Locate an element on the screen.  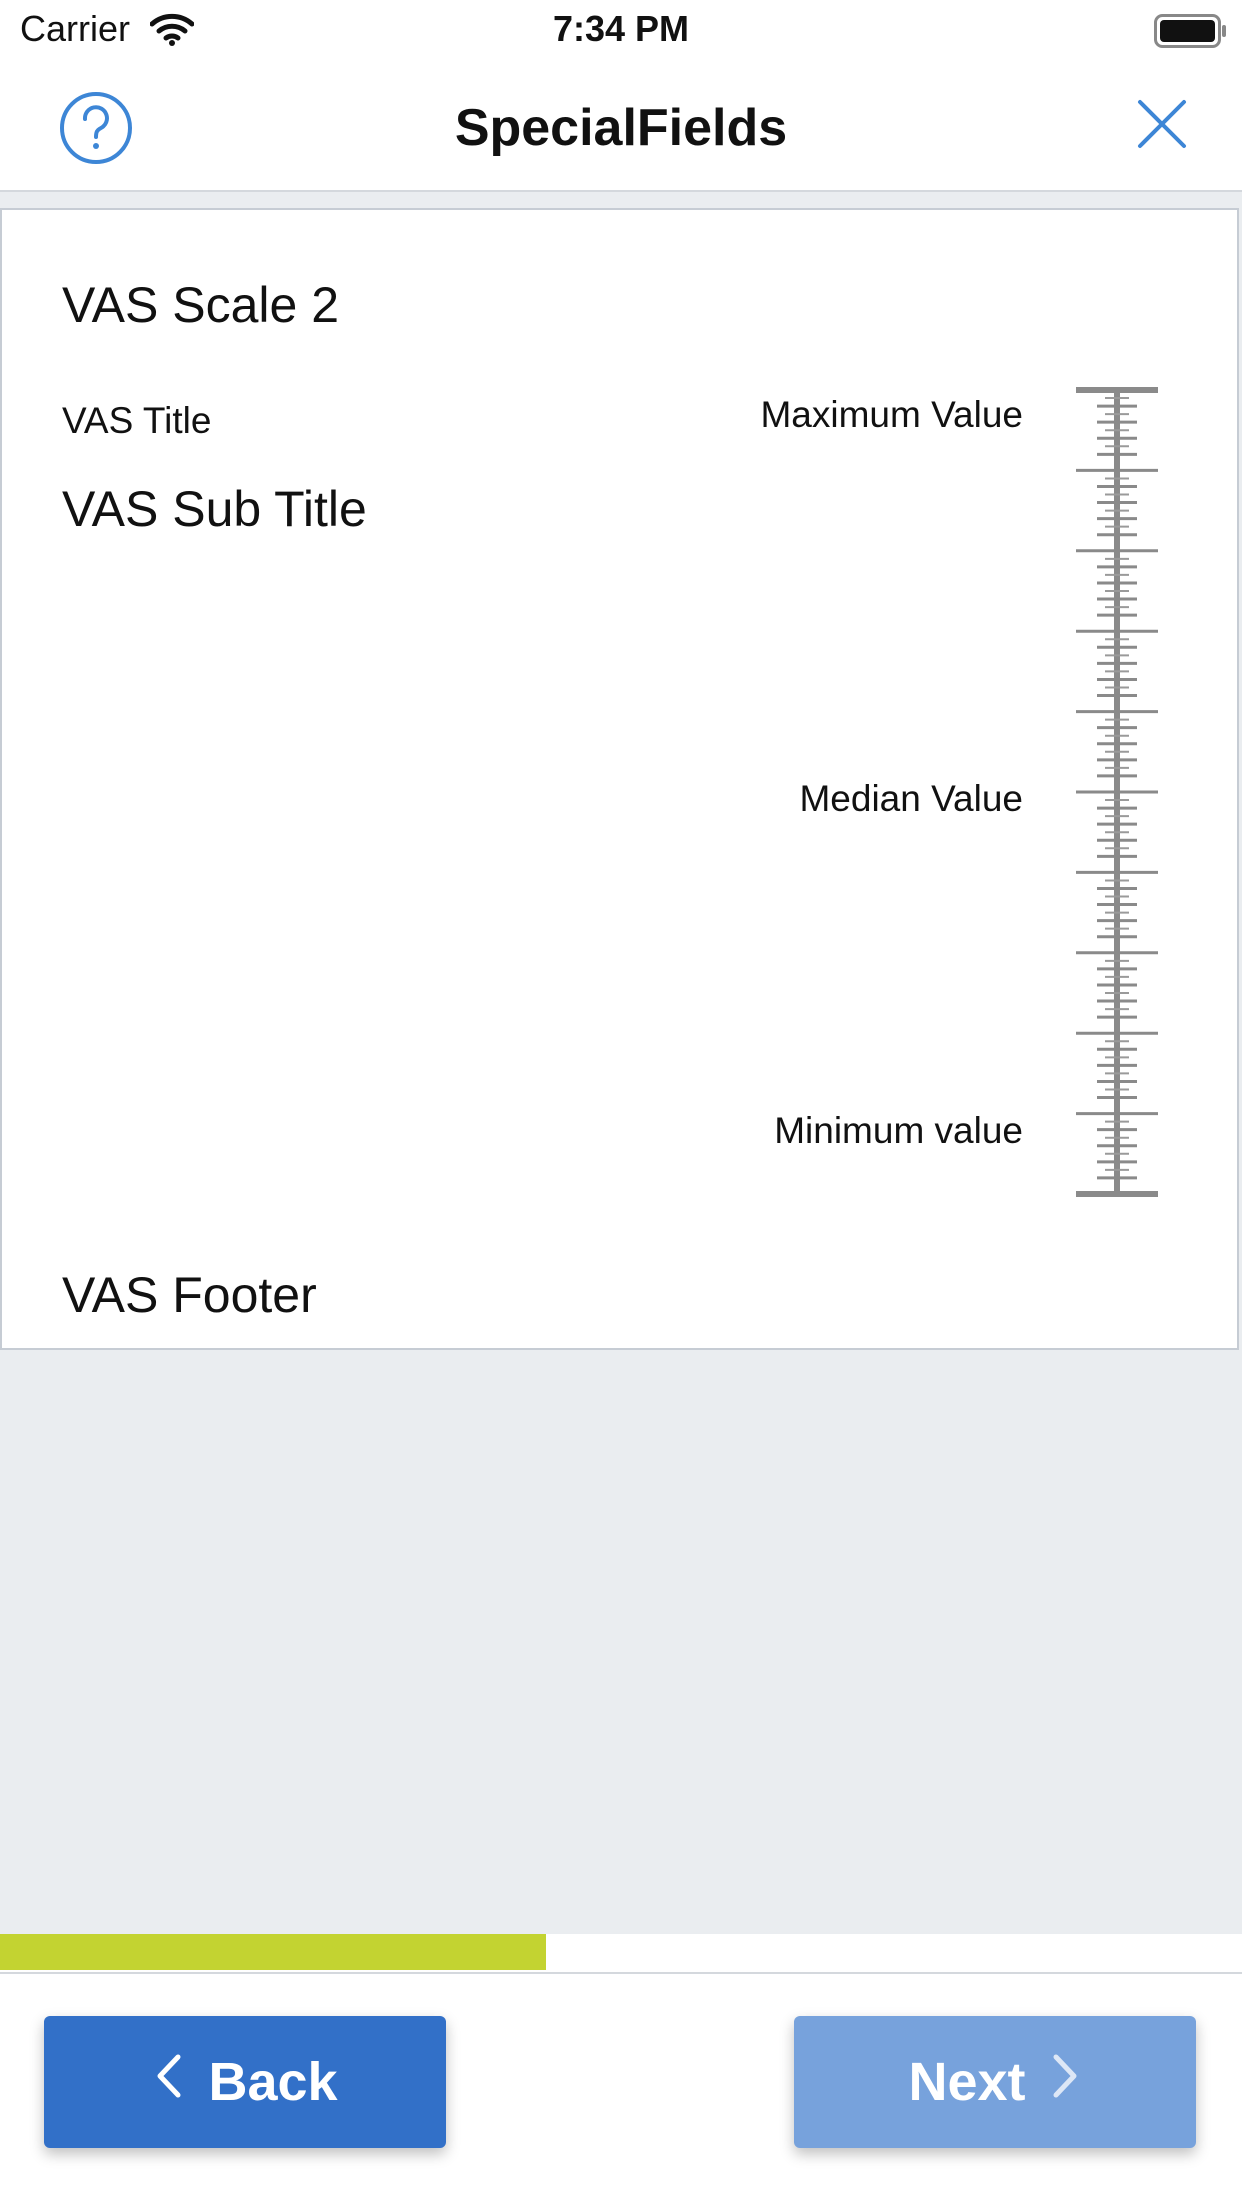
back-button-label: Back is located at coordinates (273, 2082).